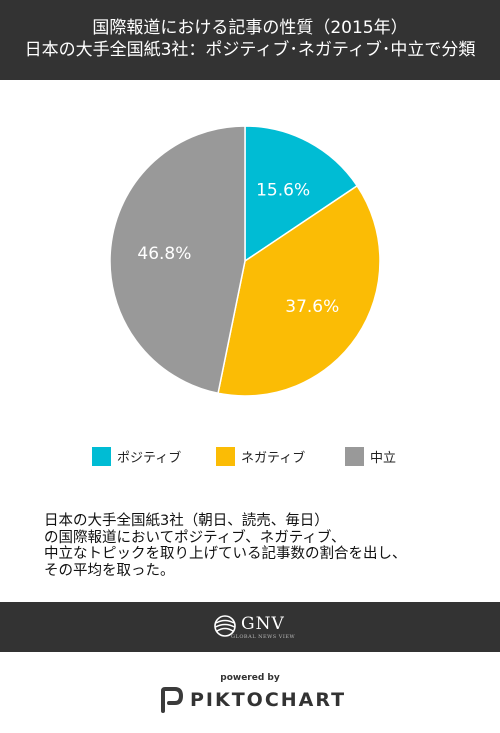  What do you see at coordinates (383, 458) in the screenshot?
I see `legend-label: 中立` at bounding box center [383, 458].